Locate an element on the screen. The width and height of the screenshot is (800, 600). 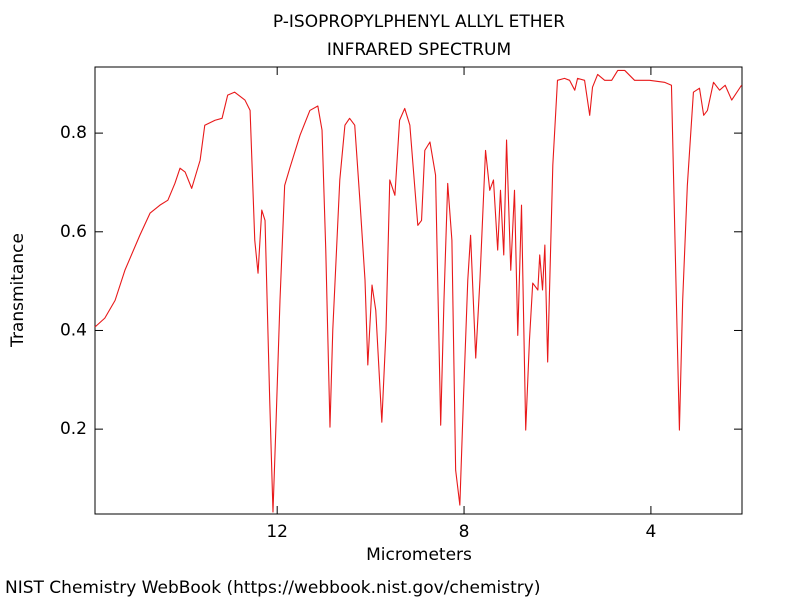
y-tick-label: 0.8 is located at coordinates (73, 133).